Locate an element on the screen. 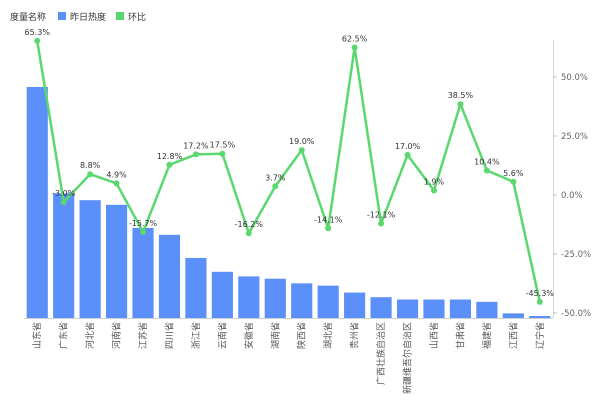 This screenshot has width=600, height=400. legend-swatch-line is located at coordinates (120, 16).